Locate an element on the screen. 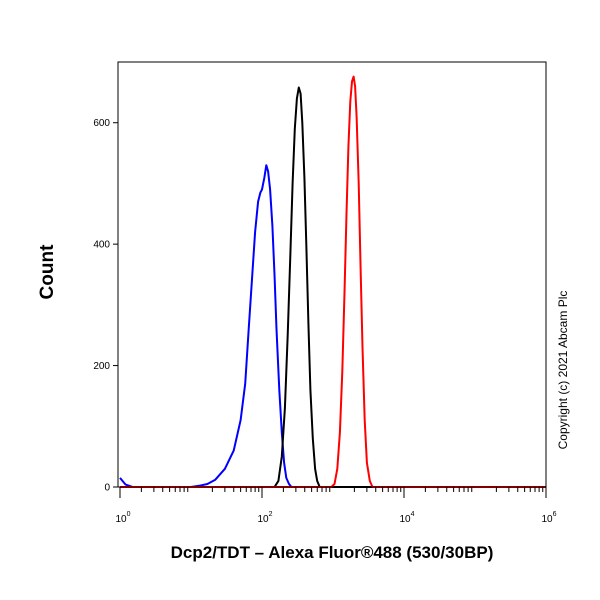 The height and width of the screenshot is (600, 600). x-tick-label-3: 10⁶ is located at coordinates (548, 518).